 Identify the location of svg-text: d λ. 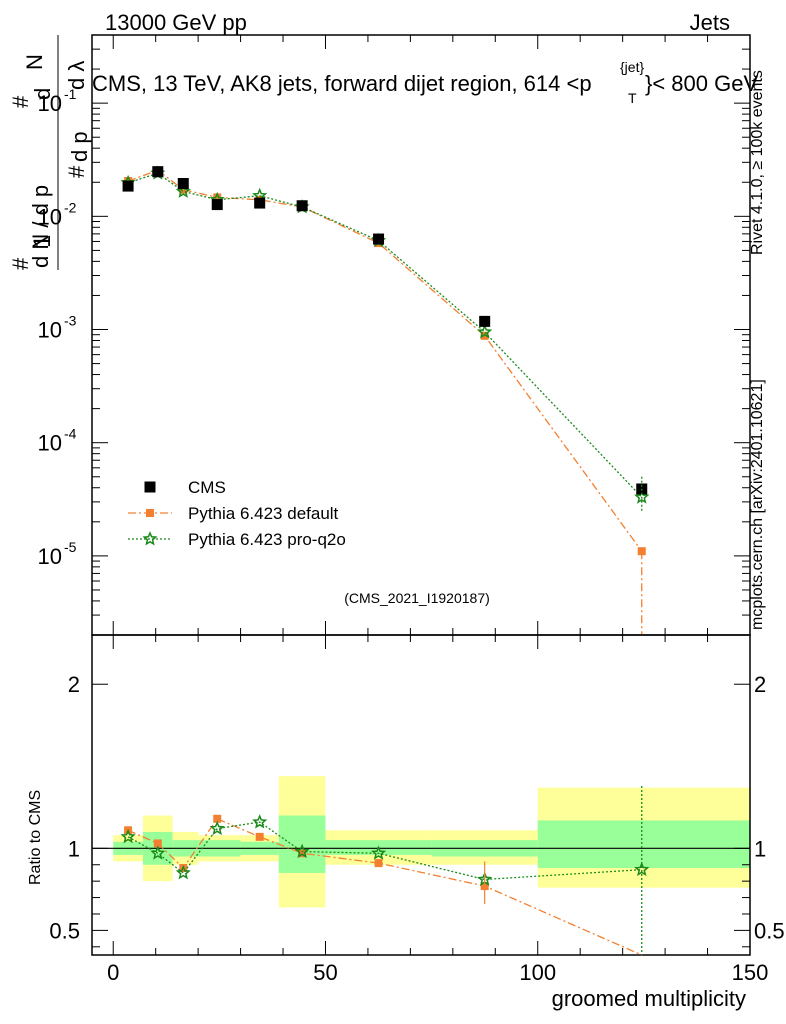
(76, 75).